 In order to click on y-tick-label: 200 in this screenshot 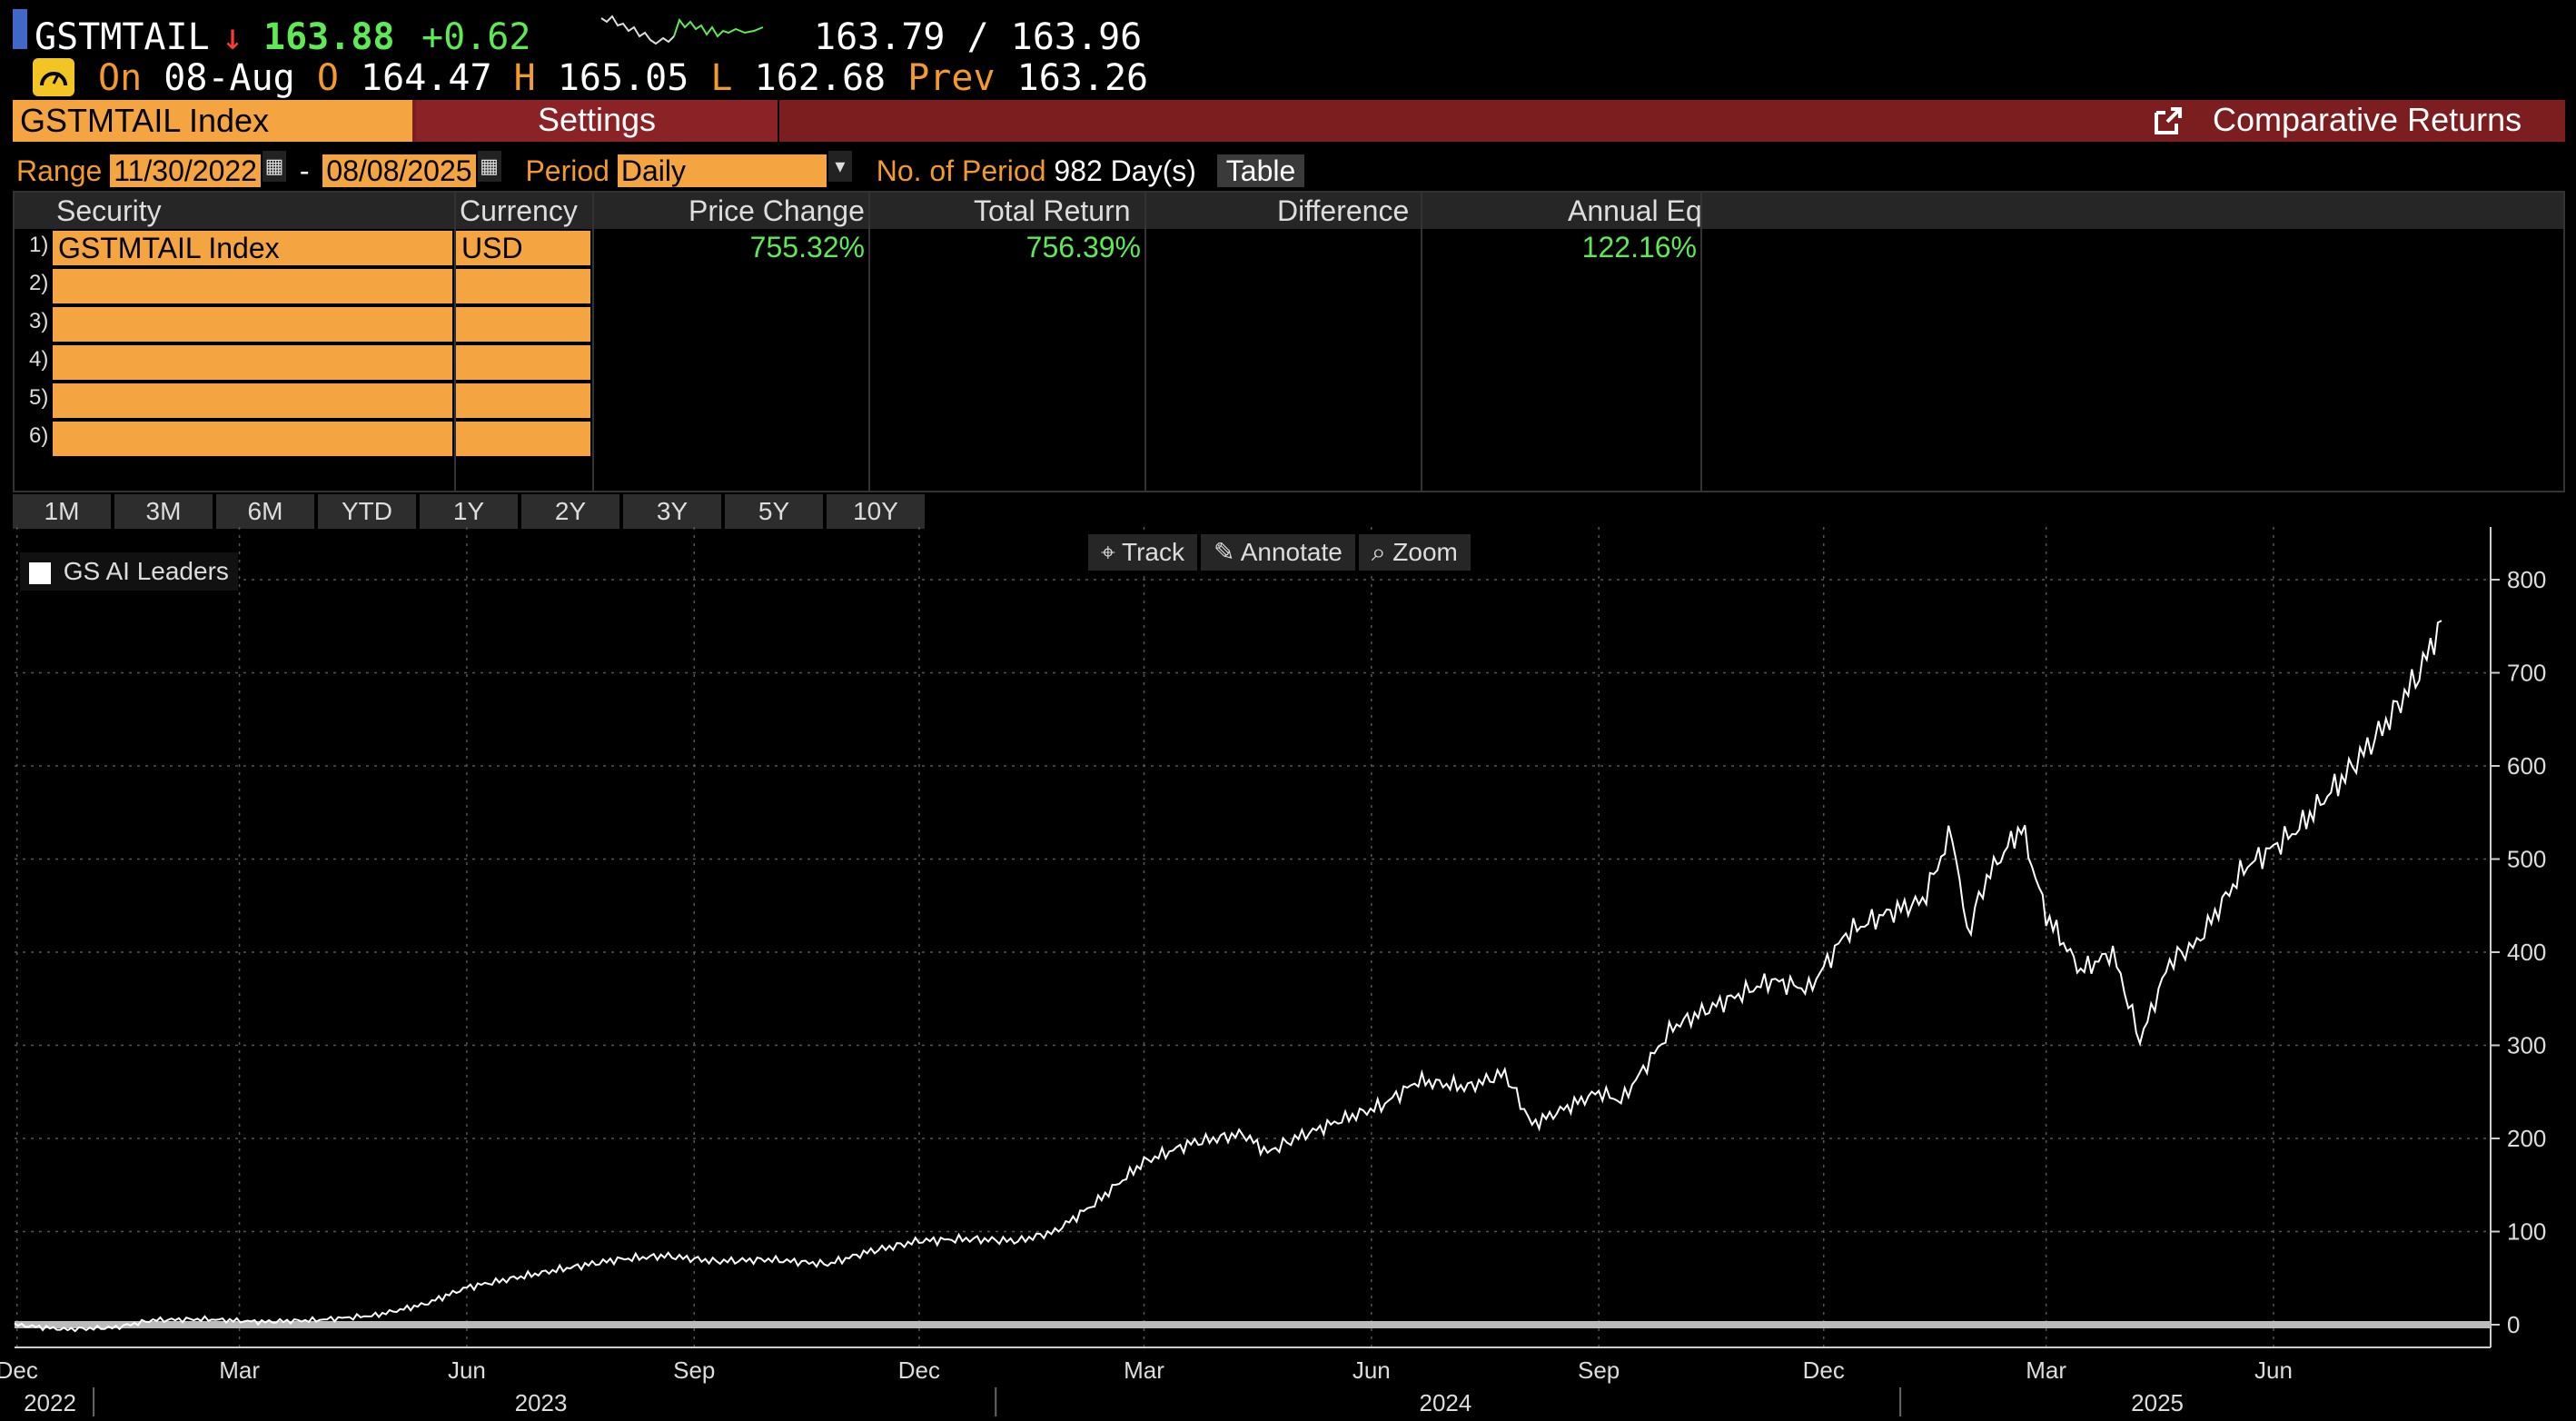, I will do `click(2526, 1138)`.